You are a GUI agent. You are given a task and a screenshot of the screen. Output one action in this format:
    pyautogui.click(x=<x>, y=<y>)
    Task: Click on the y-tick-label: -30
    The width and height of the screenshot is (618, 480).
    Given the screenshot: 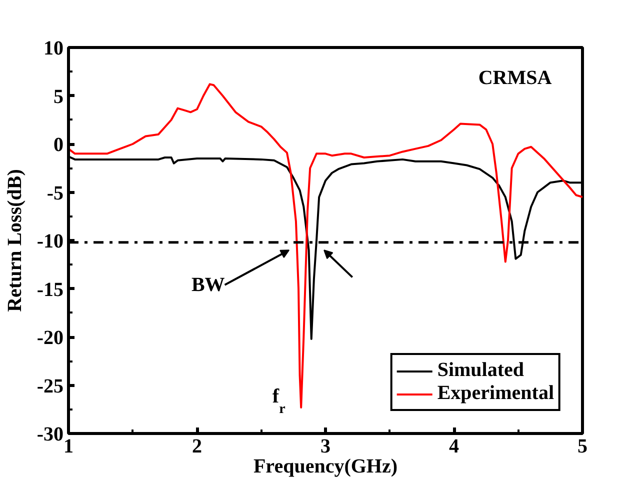 What is the action you would take?
    pyautogui.click(x=50, y=435)
    